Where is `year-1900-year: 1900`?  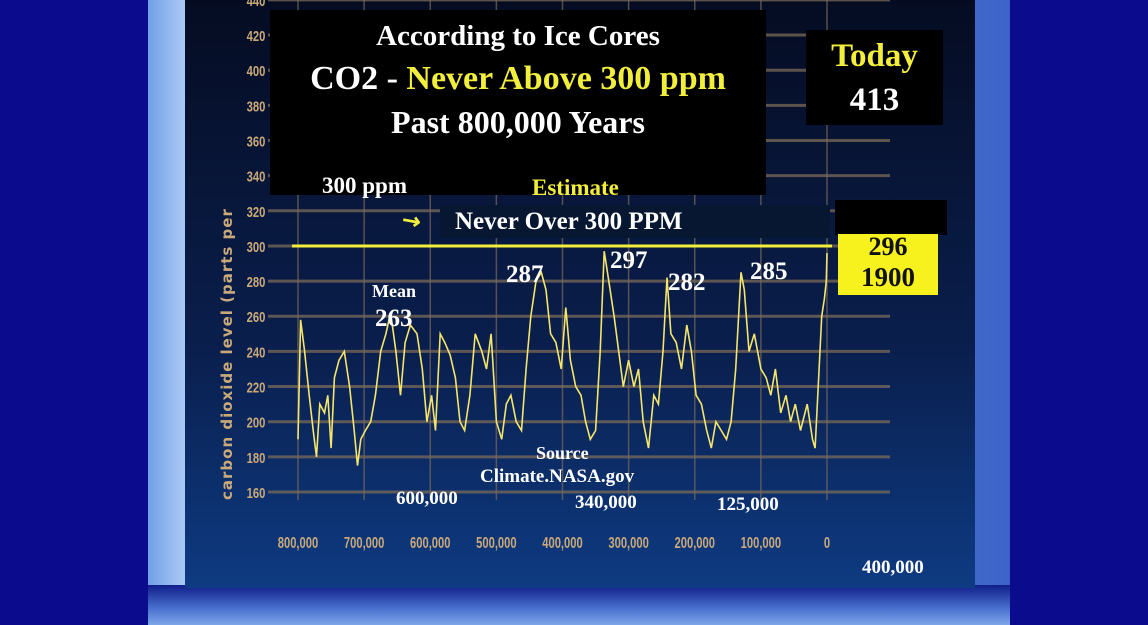
year-1900-year: 1900 is located at coordinates (888, 277).